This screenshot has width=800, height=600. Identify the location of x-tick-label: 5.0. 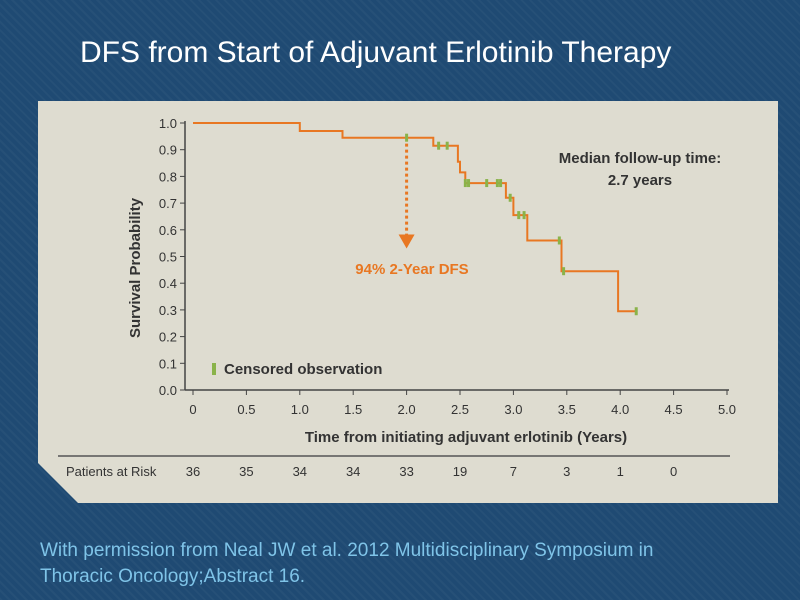
(727, 409).